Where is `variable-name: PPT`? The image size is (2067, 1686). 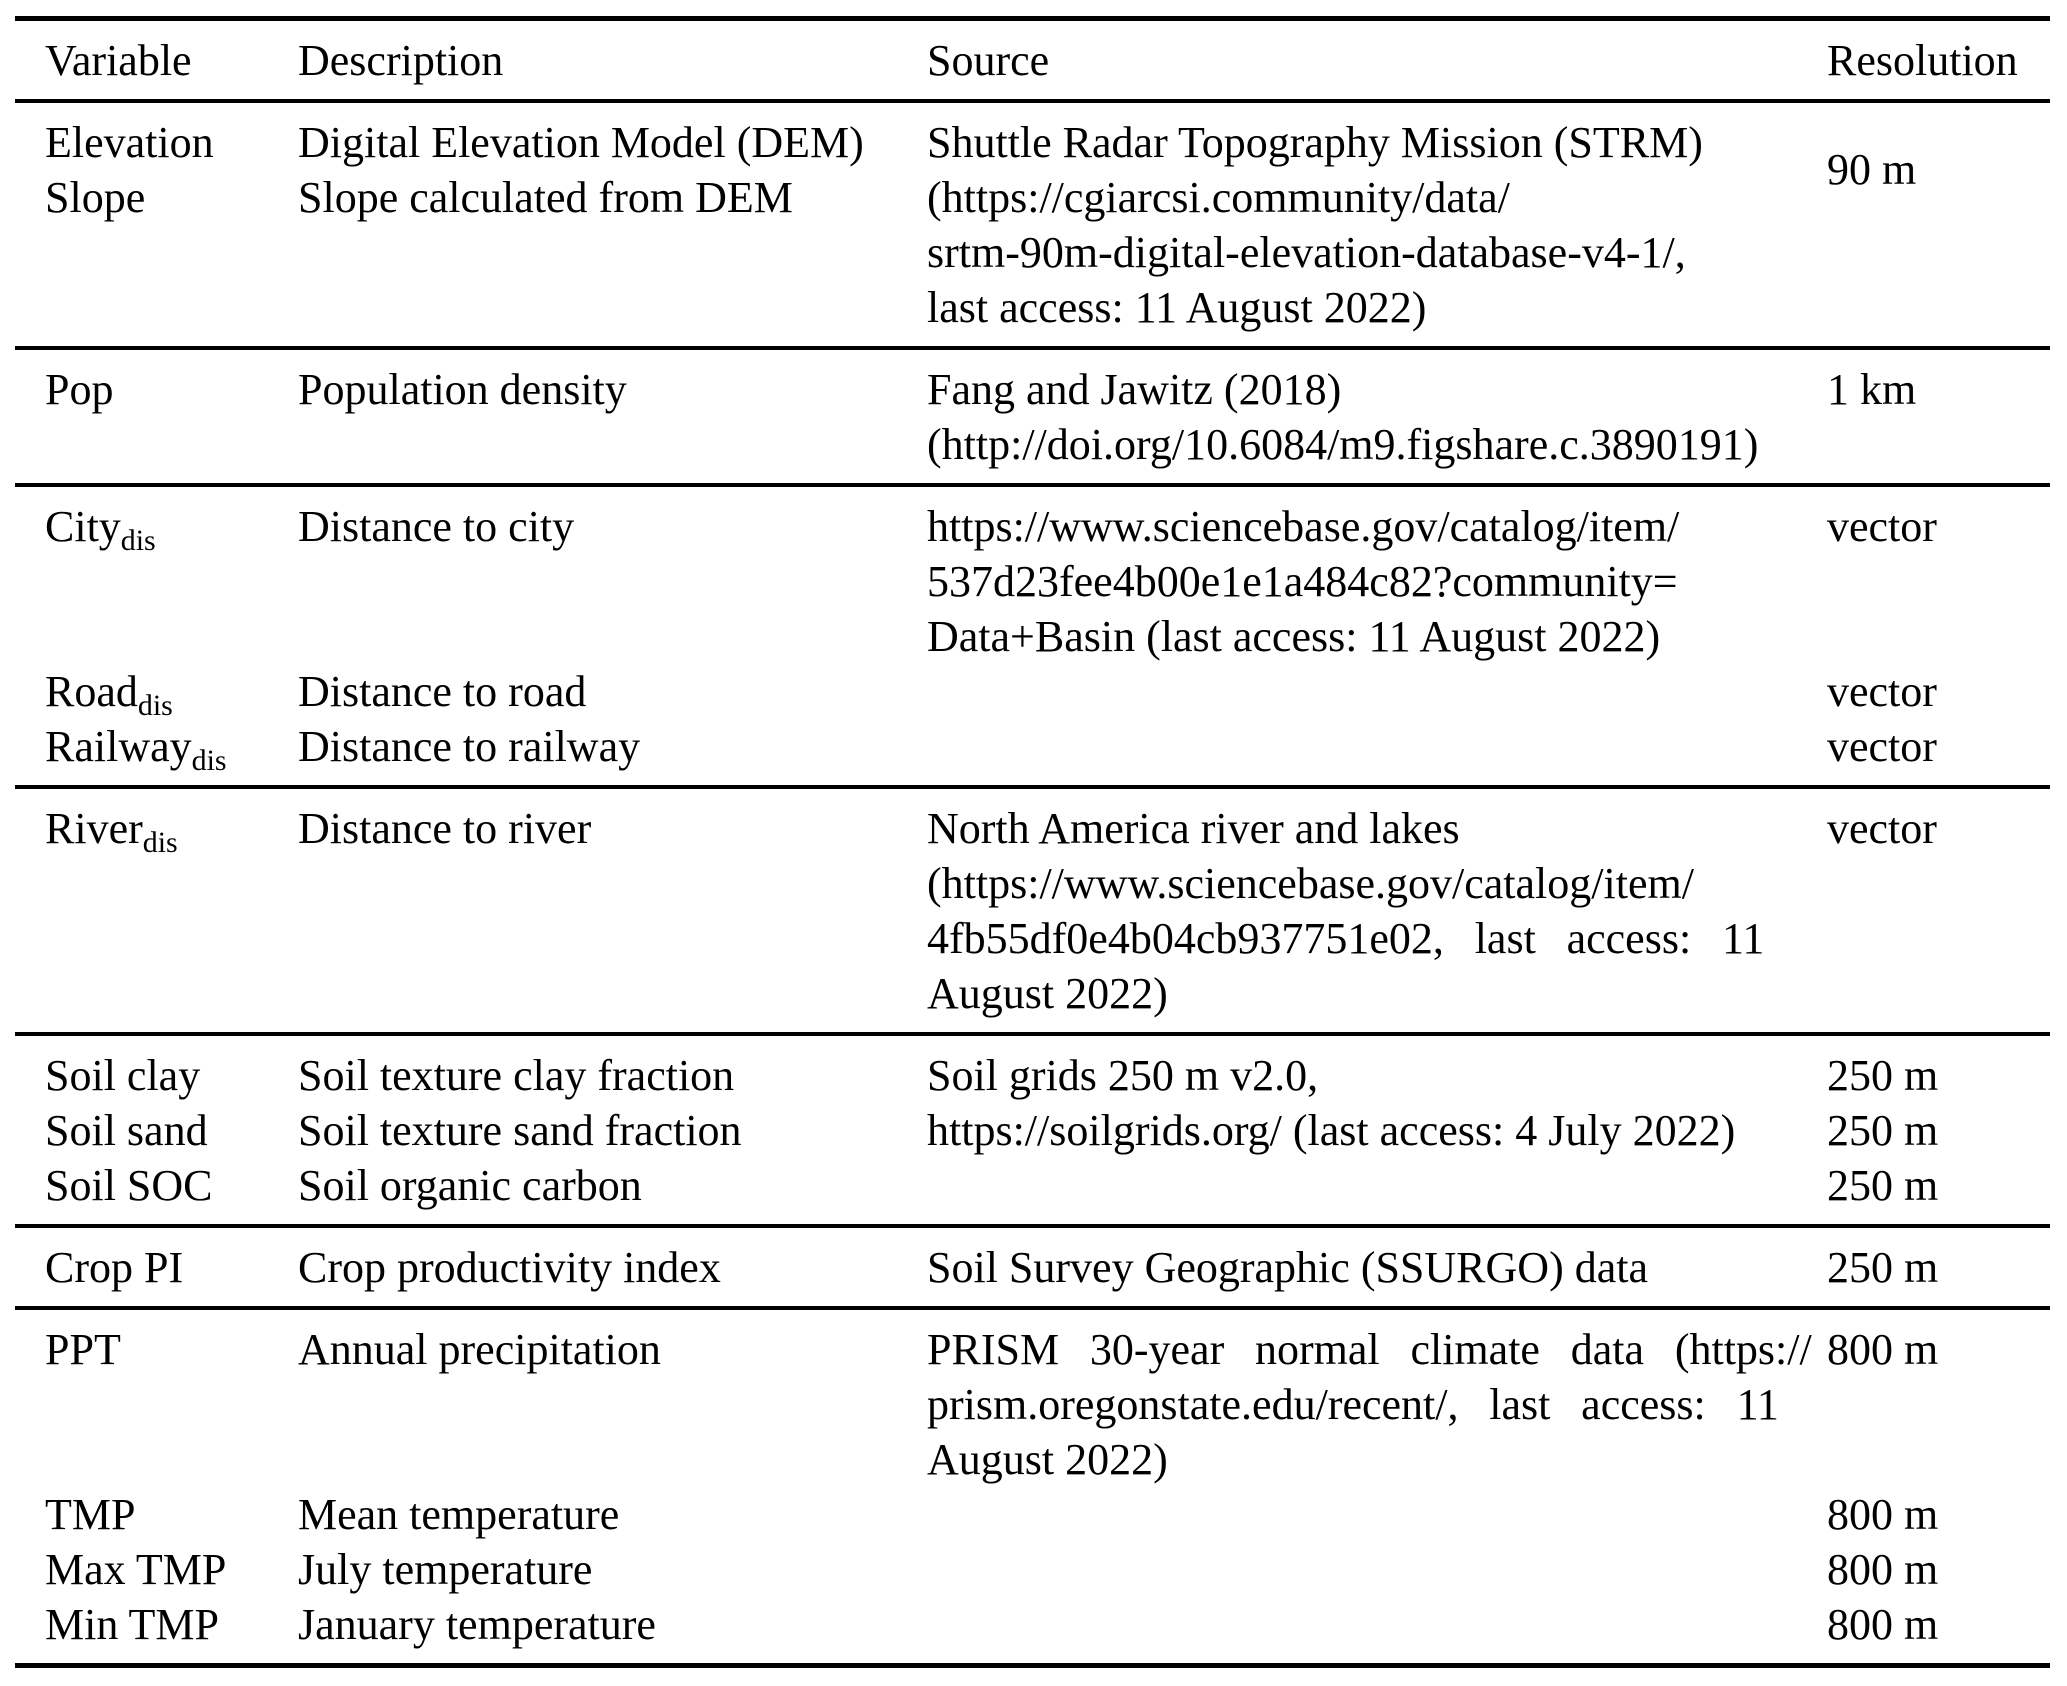
variable-name: PPT is located at coordinates (83, 1349).